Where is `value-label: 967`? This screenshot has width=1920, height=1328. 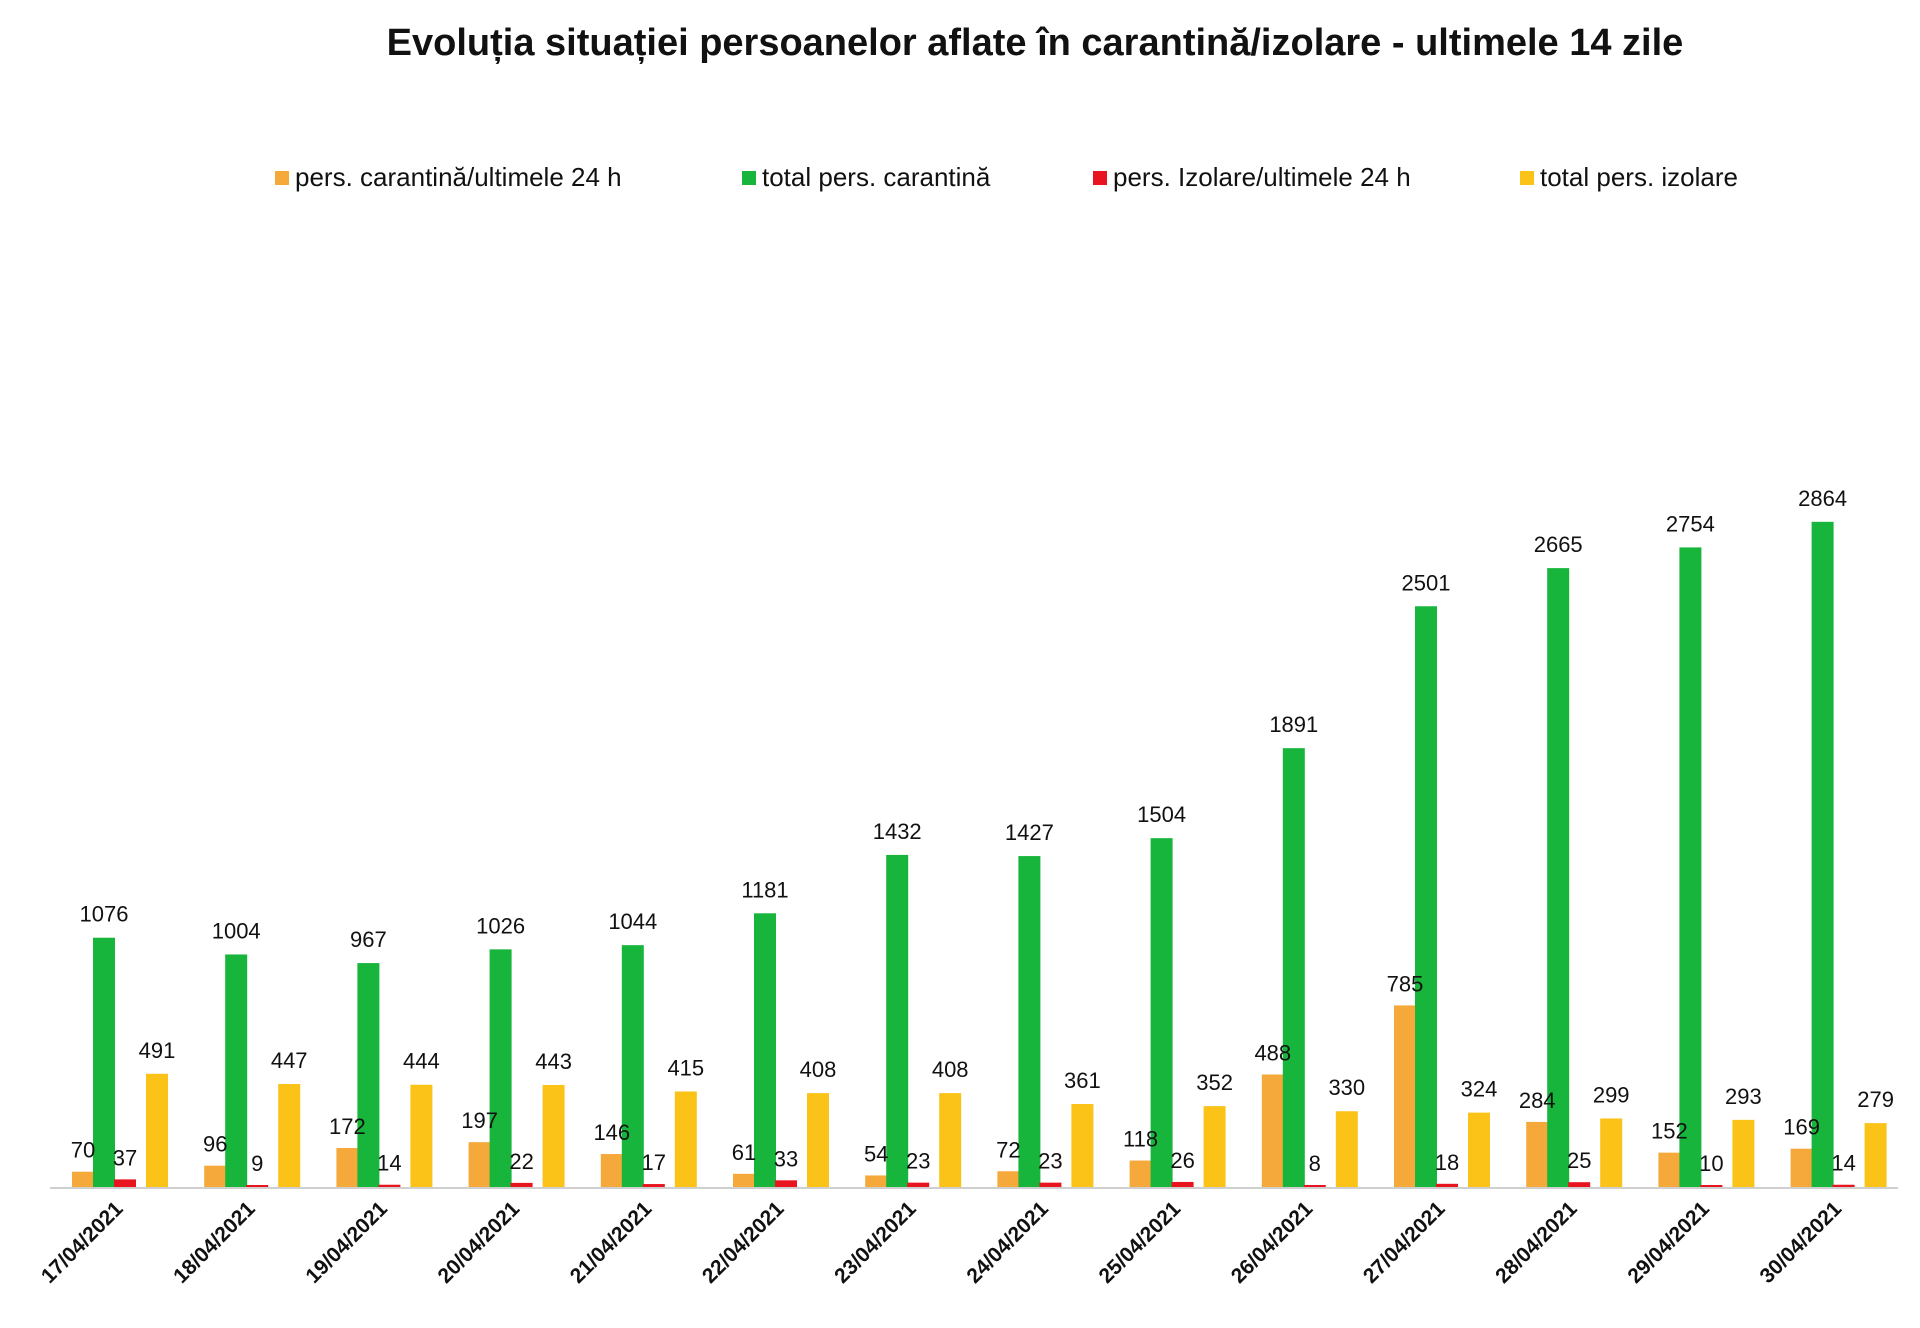 value-label: 967 is located at coordinates (368, 939).